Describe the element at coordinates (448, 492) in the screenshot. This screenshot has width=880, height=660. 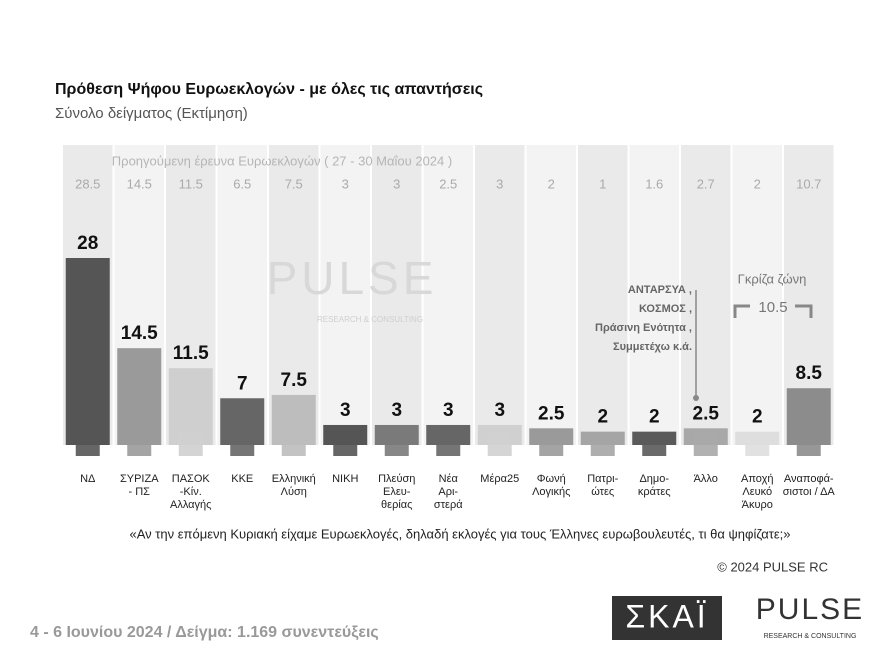
I see `x-tick-label: Νέα Αρι-στερά` at that location.